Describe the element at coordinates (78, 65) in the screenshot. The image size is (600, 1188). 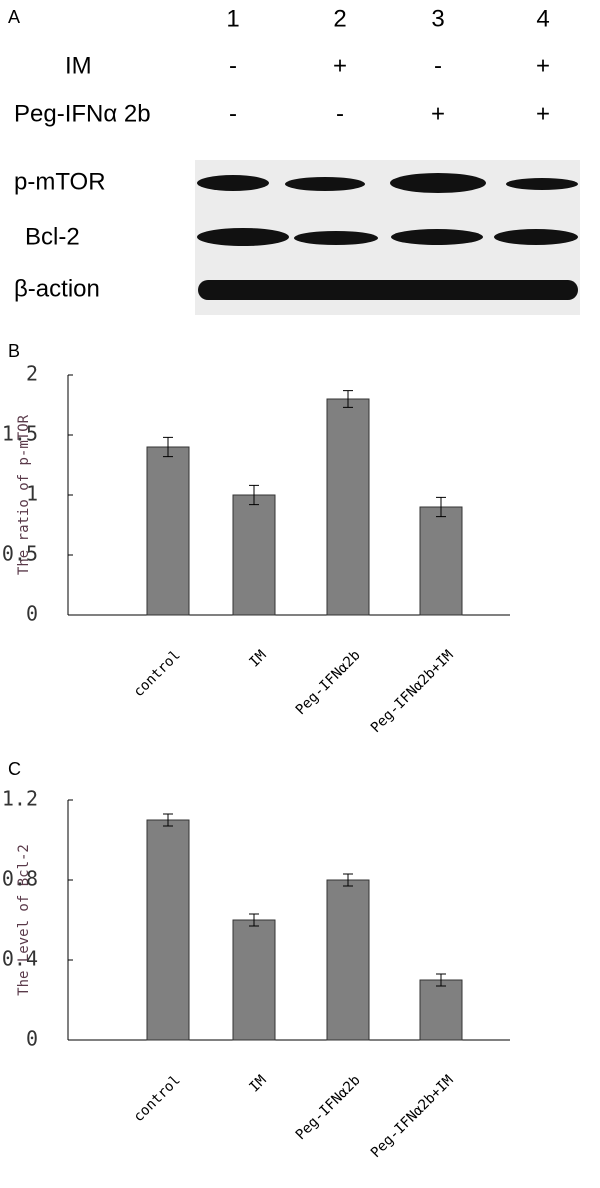
I see `row-label: IM` at that location.